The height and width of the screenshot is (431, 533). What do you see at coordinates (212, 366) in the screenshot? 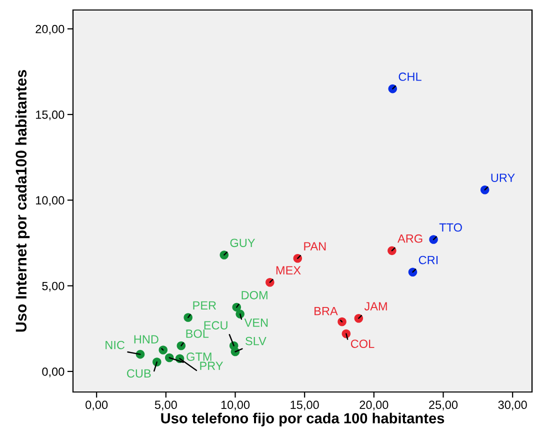
I see `annotation: PRY` at bounding box center [212, 366].